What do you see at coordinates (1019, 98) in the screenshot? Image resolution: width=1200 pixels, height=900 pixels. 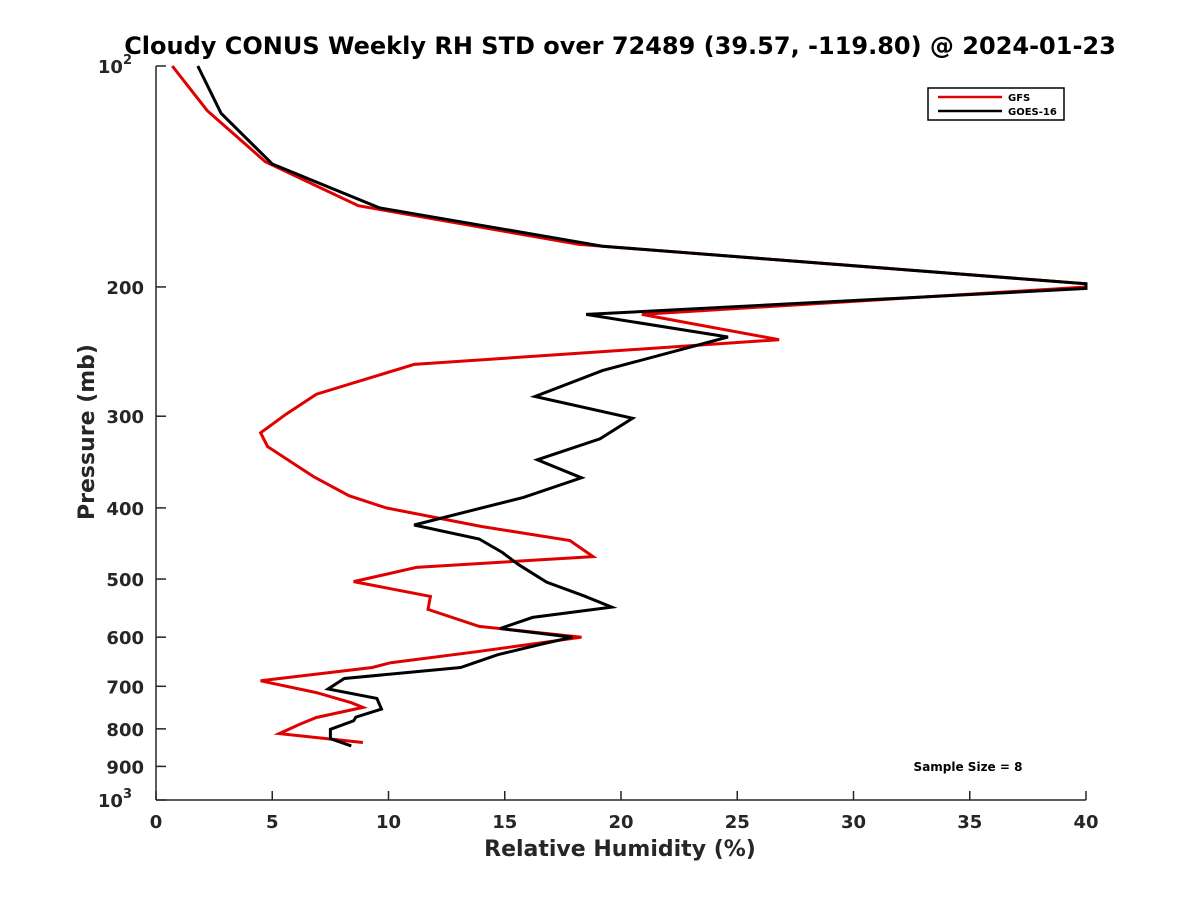 I see `legend-label-gfs: GFS` at bounding box center [1019, 98].